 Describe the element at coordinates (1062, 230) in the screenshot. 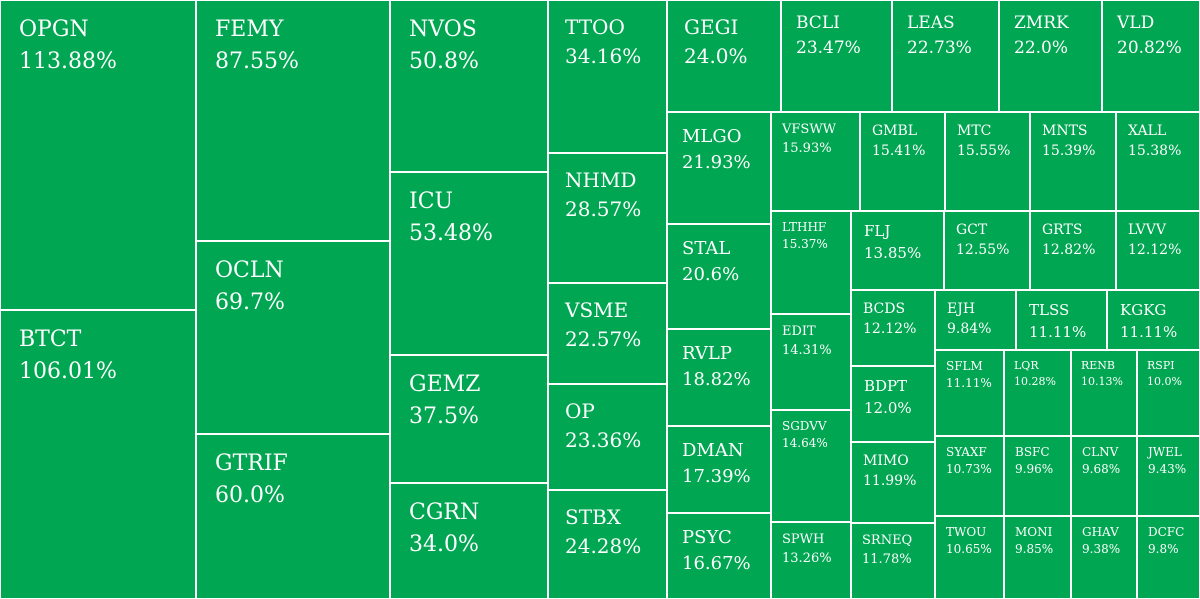

I see `tile-symbol: GRTS` at that location.